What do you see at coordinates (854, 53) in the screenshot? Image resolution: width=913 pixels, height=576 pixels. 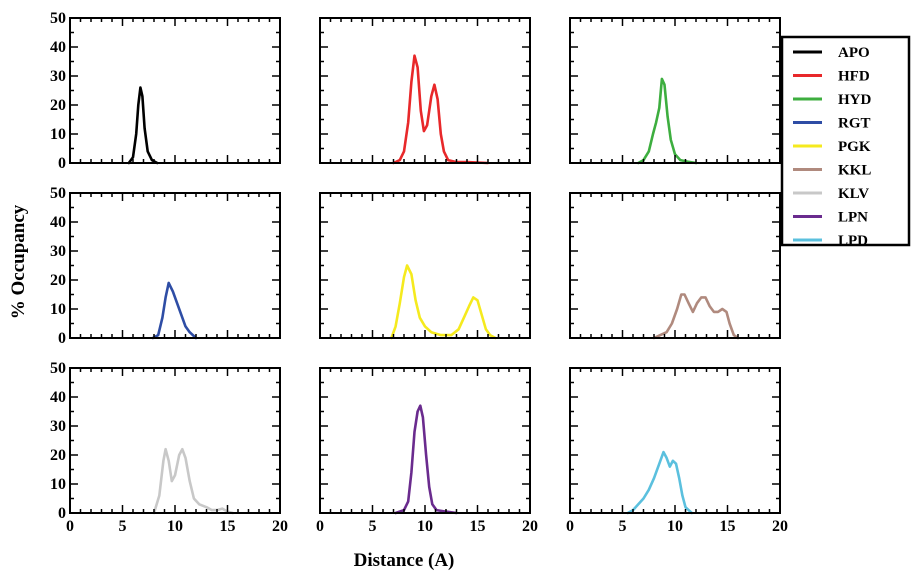 I see `legend-label-apo: APO` at bounding box center [854, 53].